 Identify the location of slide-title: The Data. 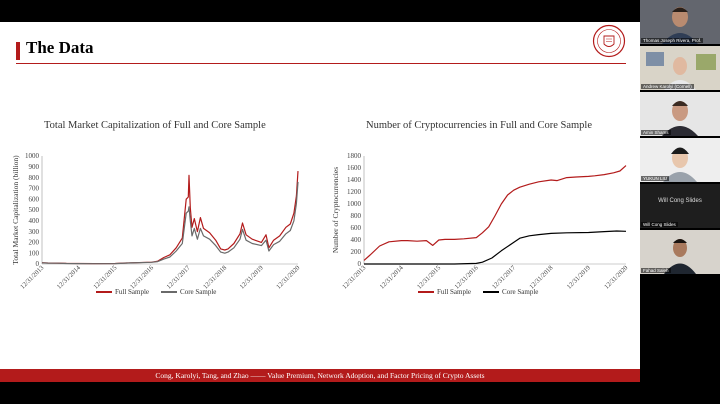
(60, 47).